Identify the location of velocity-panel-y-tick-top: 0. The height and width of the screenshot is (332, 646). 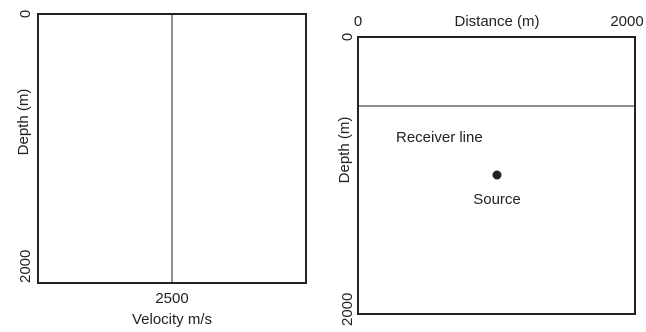
(25, 14).